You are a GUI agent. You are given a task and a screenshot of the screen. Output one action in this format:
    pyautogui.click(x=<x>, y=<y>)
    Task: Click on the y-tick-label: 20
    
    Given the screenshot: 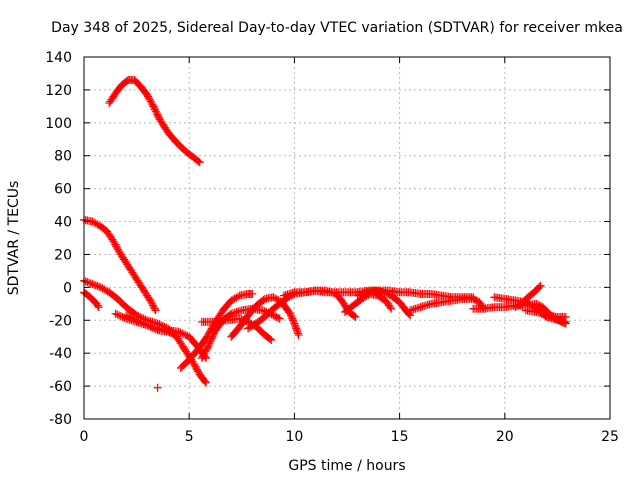 What is the action you would take?
    pyautogui.click(x=63, y=255)
    